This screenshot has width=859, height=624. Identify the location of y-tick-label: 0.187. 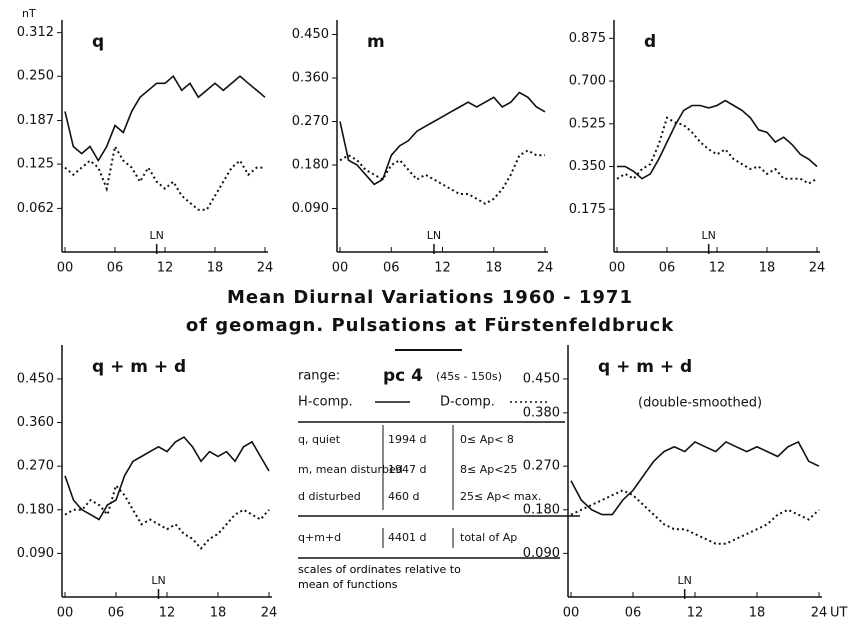
(35, 120).